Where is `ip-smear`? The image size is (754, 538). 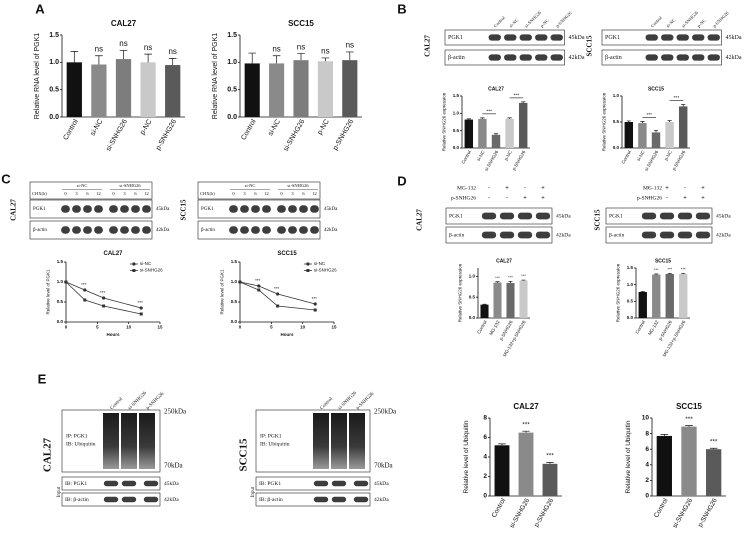 ip-smear is located at coordinates (111, 441).